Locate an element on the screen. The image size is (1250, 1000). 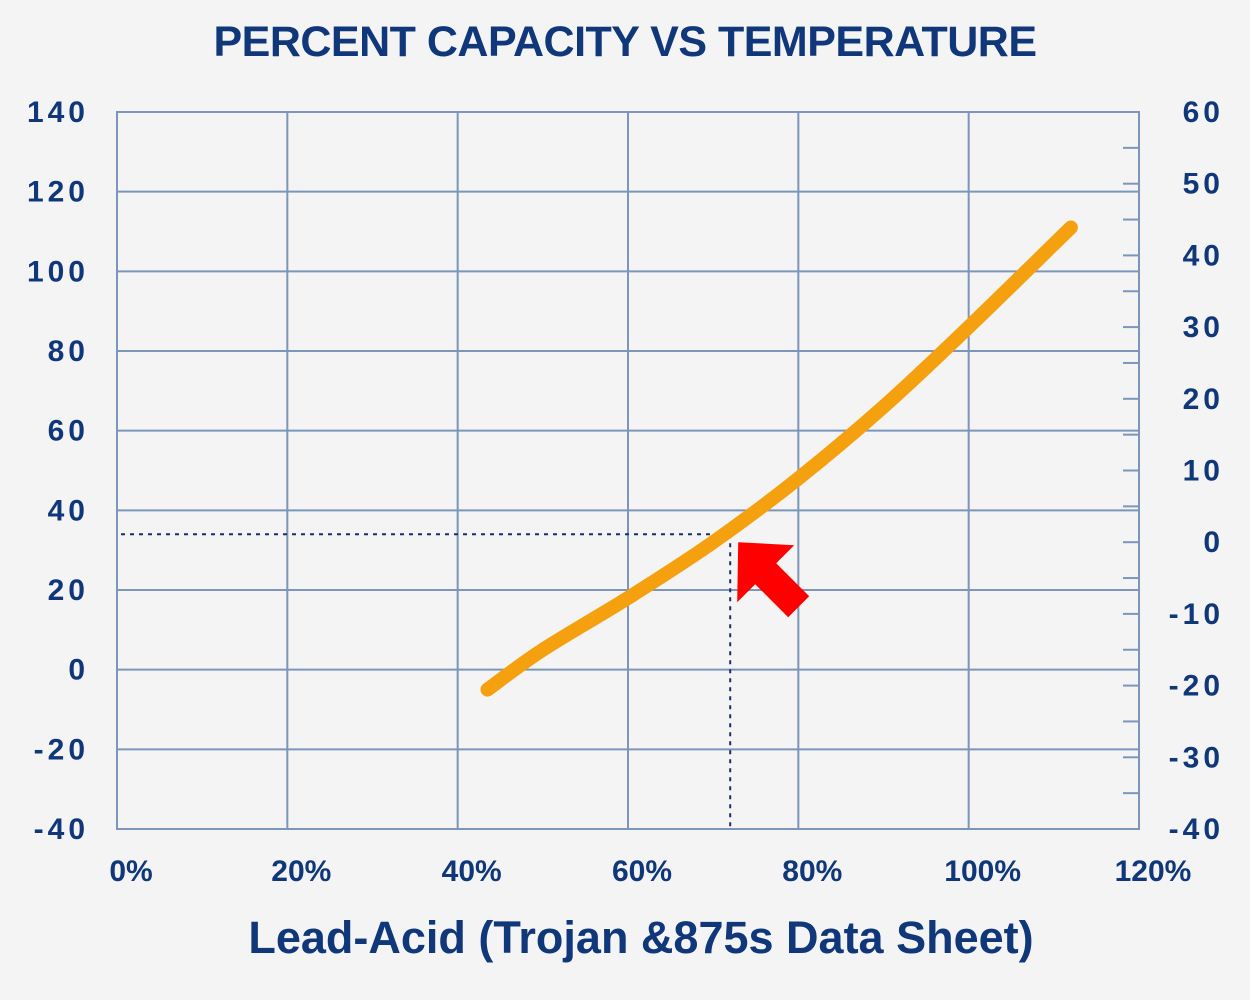
y2-tick-label: 10 is located at coordinates (1203, 471).